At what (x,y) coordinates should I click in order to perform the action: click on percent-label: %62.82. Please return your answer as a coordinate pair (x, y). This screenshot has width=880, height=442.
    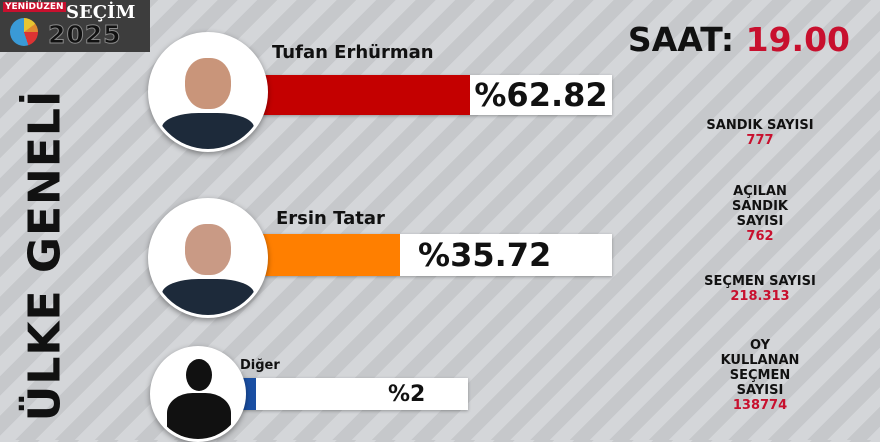
    Looking at the image, I should click on (541, 95).